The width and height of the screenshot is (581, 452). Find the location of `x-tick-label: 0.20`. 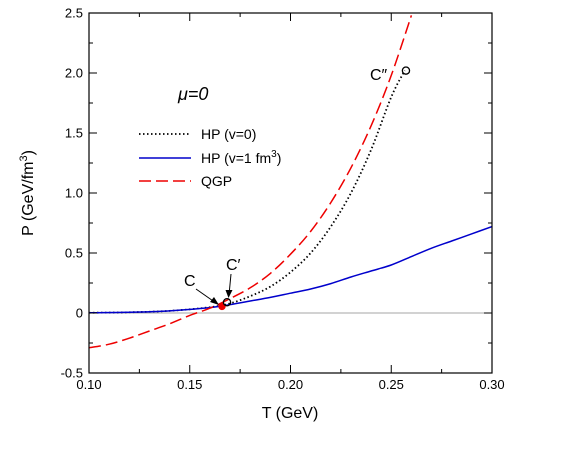

x-tick-label: 0.20 is located at coordinates (290, 384).